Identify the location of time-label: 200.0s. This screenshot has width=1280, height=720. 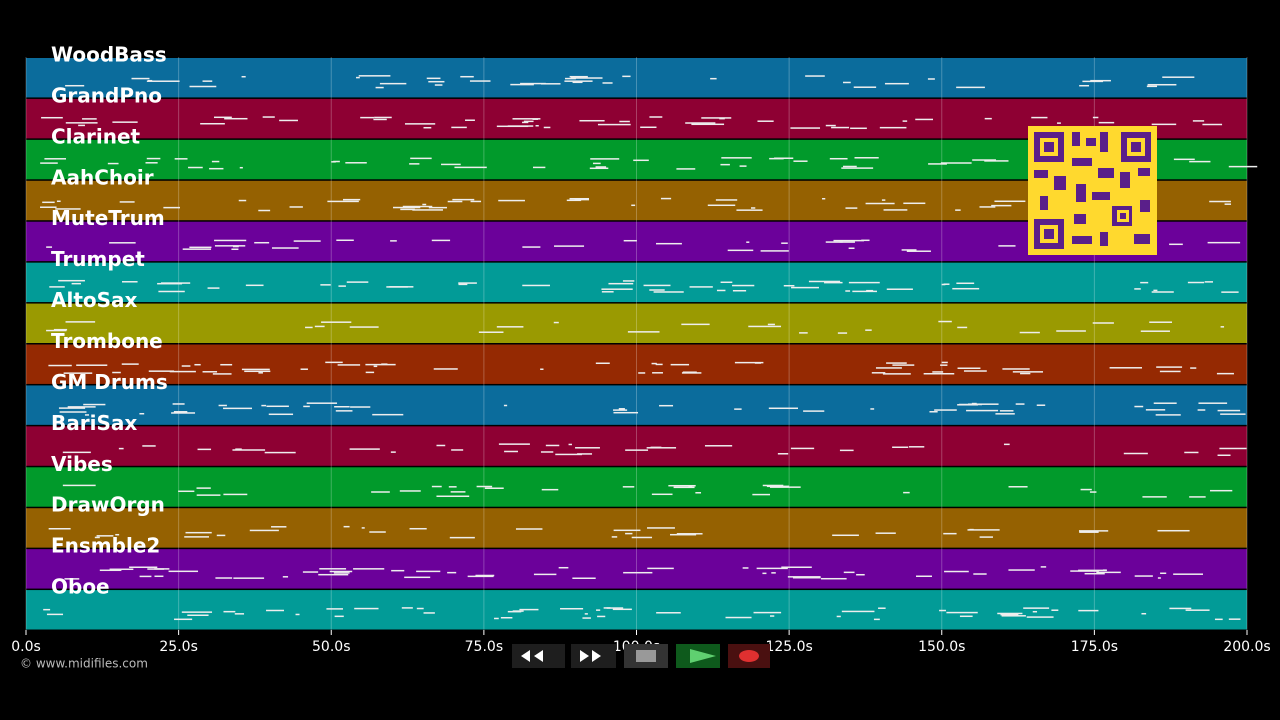
(1246, 647).